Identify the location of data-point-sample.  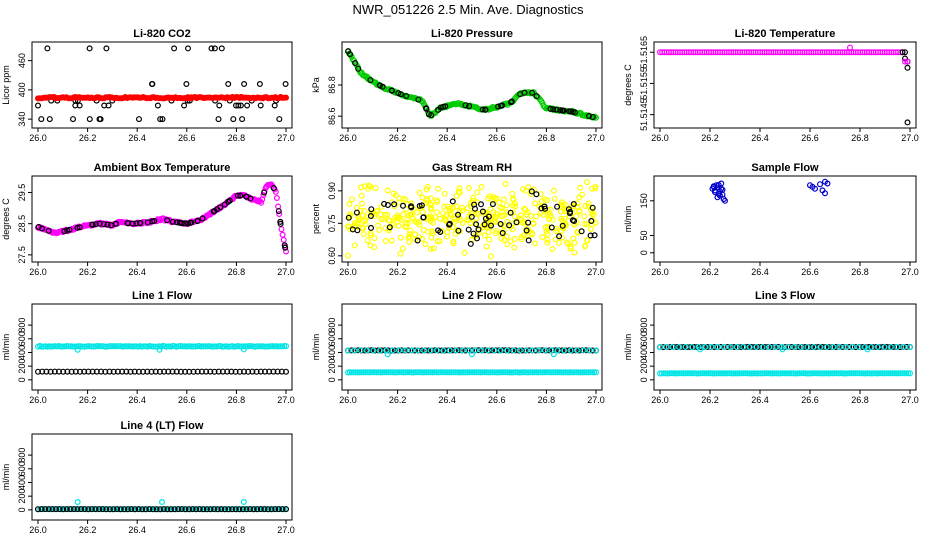
(820, 184).